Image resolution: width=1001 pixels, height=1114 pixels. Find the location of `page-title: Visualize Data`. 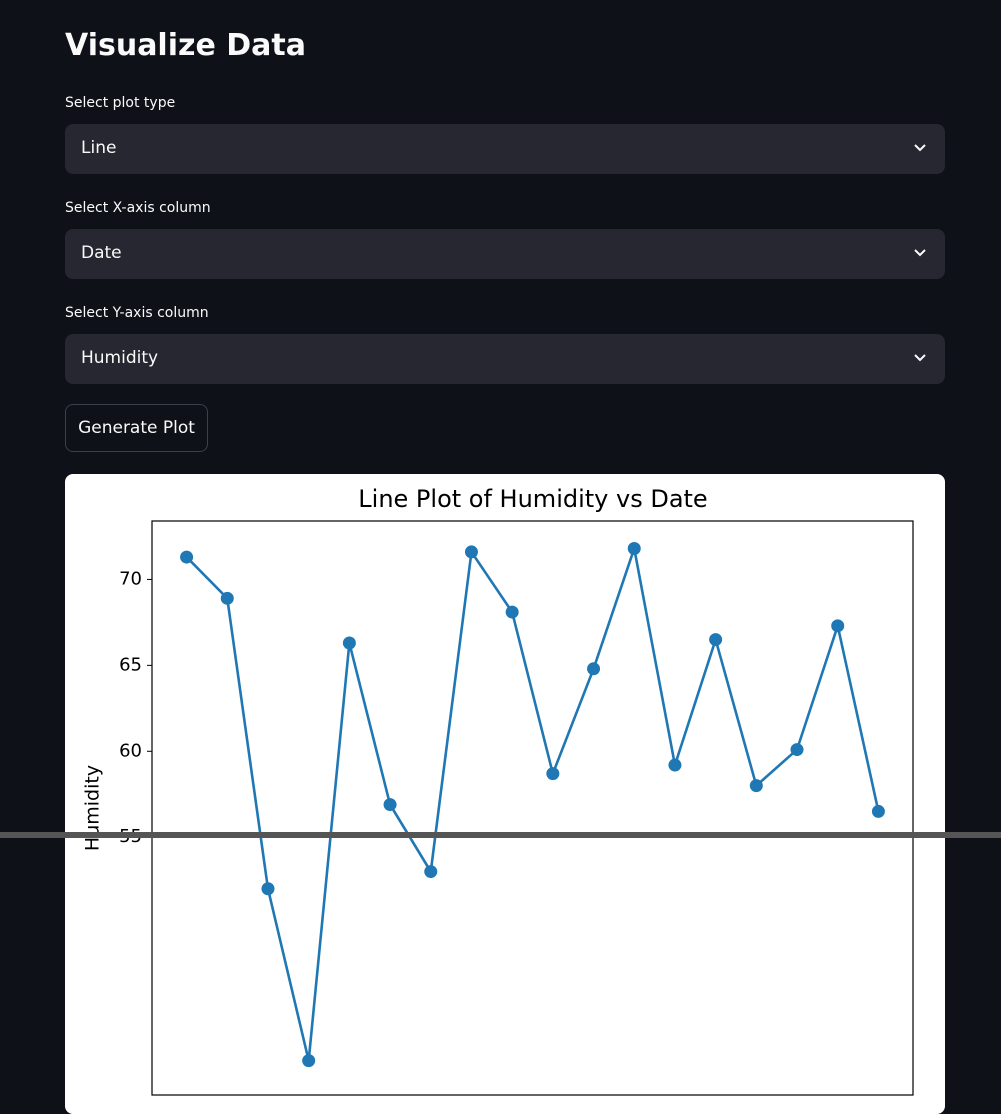

page-title: Visualize Data is located at coordinates (185, 45).